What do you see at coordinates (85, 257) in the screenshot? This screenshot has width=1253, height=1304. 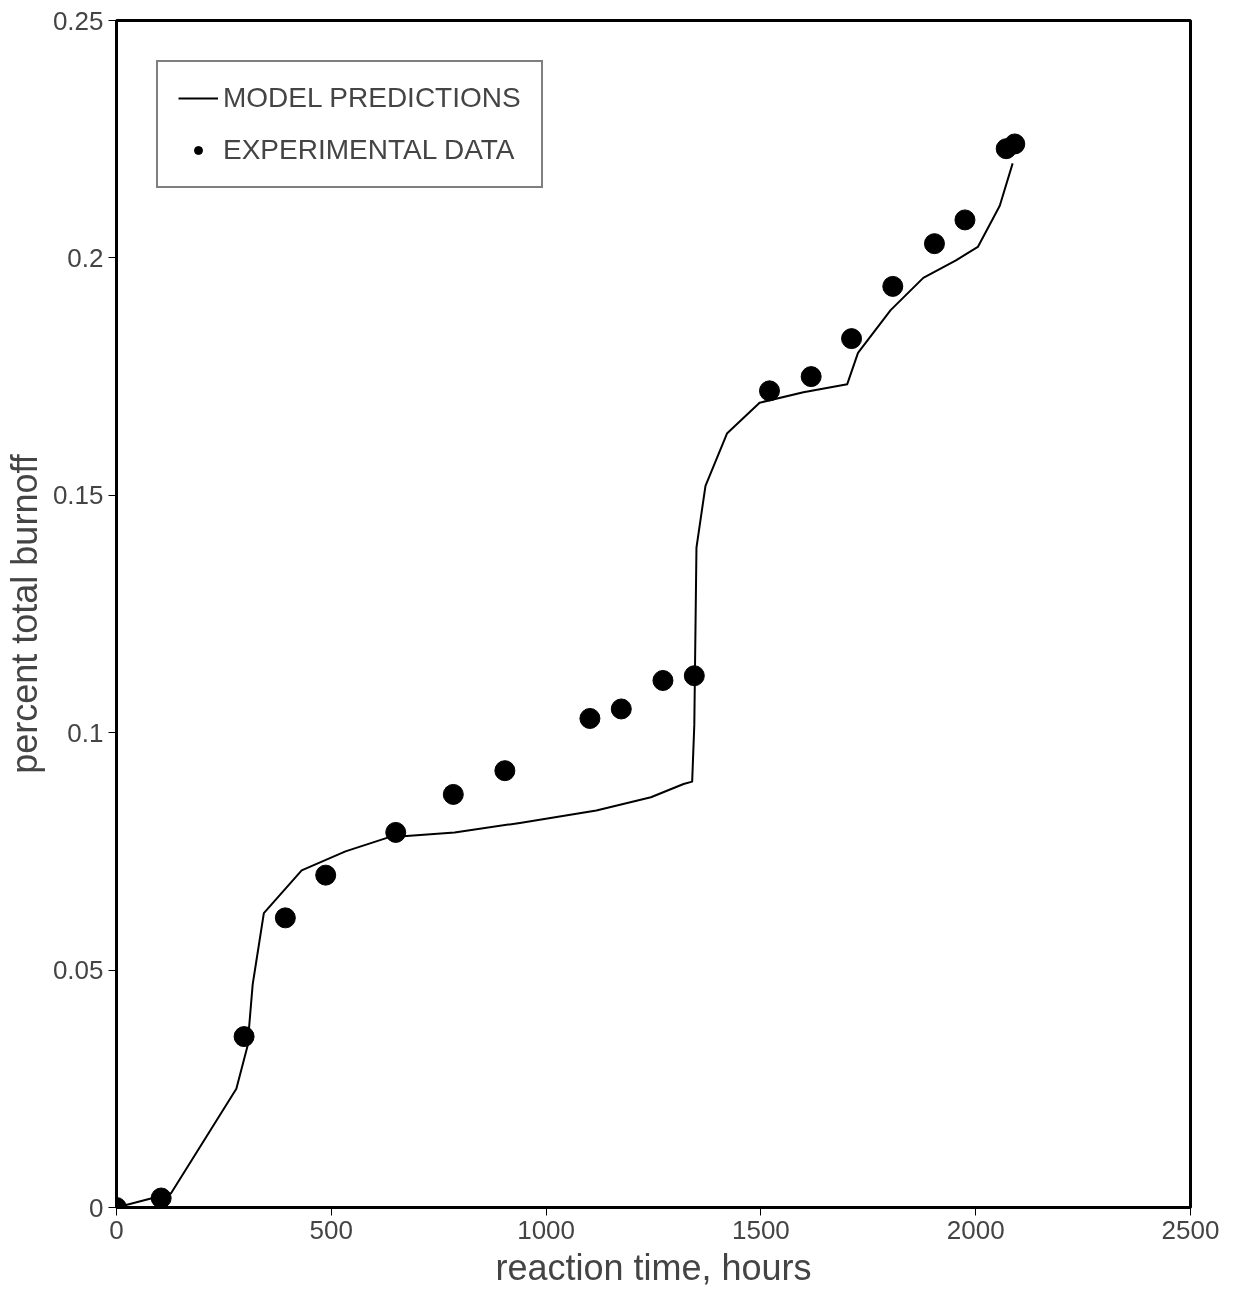 I see `y-tick-label: 0.2` at bounding box center [85, 257].